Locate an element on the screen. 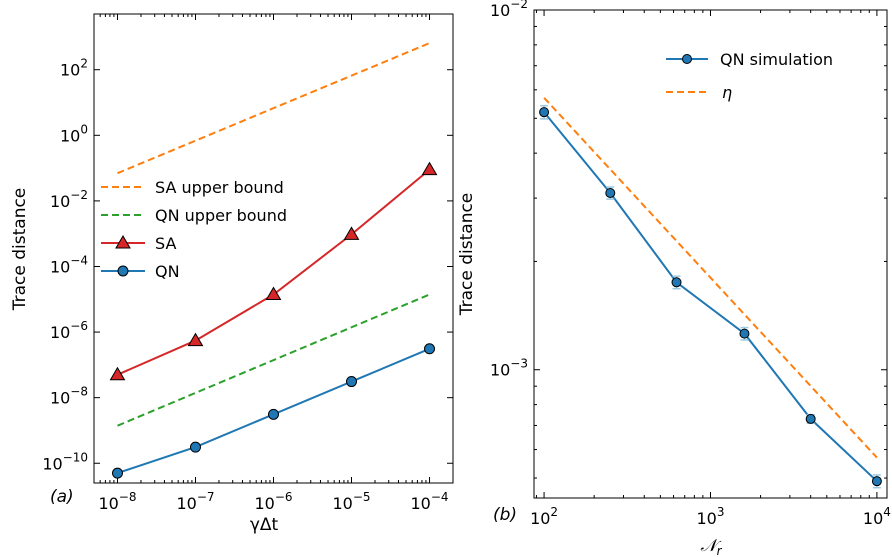 The width and height of the screenshot is (892, 557). legend-qn-simulation-marker is located at coordinates (687, 59).